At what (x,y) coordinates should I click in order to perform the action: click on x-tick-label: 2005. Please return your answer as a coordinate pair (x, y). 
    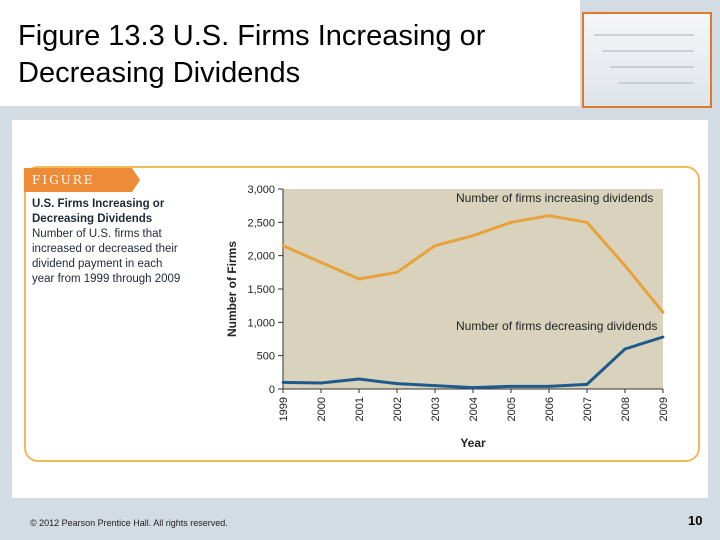
    Looking at the image, I should click on (512, 409).